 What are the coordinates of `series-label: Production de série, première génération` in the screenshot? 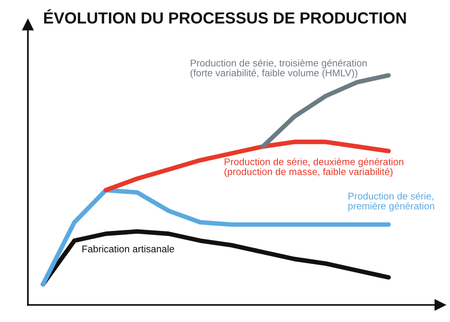 It's located at (391, 202).